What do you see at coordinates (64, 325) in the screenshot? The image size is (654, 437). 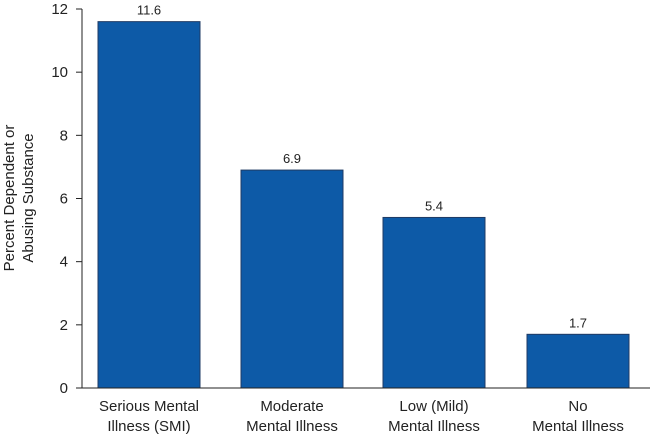 I see `y-tick-label: 2` at bounding box center [64, 325].